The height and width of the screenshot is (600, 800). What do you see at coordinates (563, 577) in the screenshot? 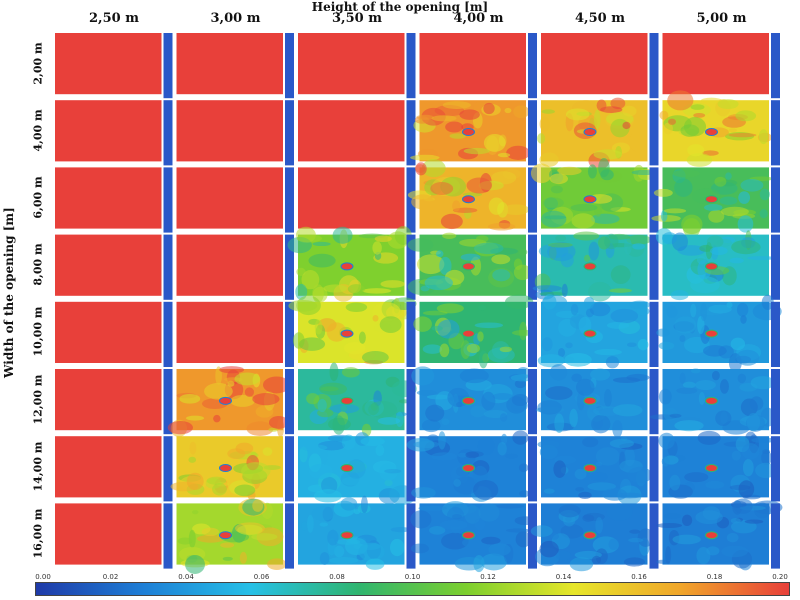
I see `colorbar-tick-label: 0.14` at bounding box center [563, 577].